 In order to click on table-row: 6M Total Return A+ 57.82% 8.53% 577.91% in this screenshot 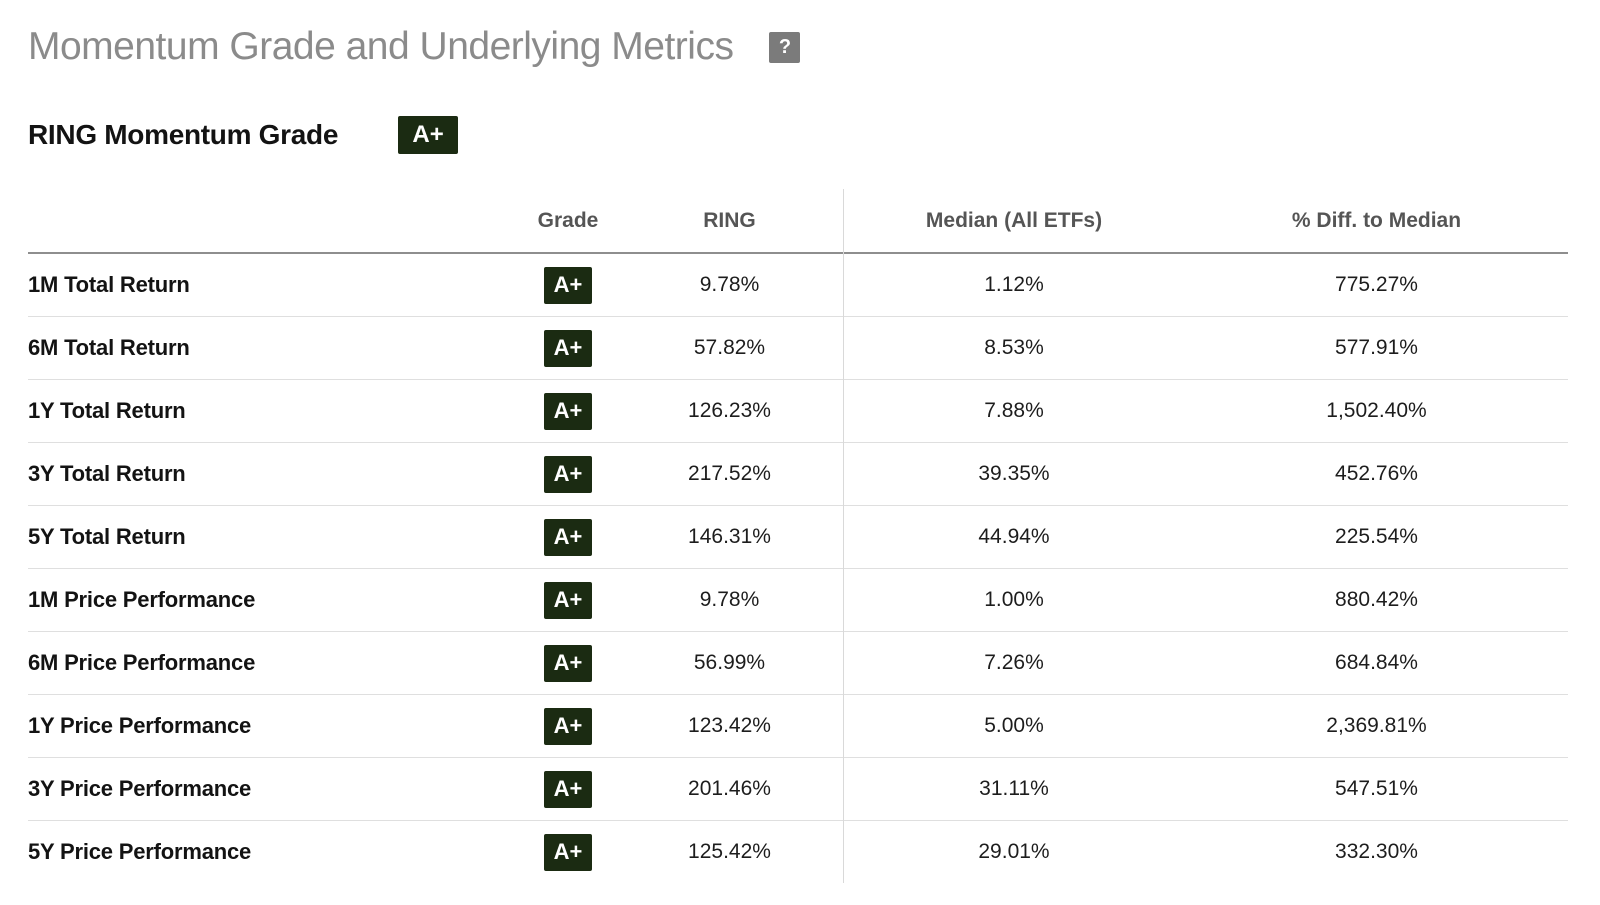, I will do `click(798, 348)`.